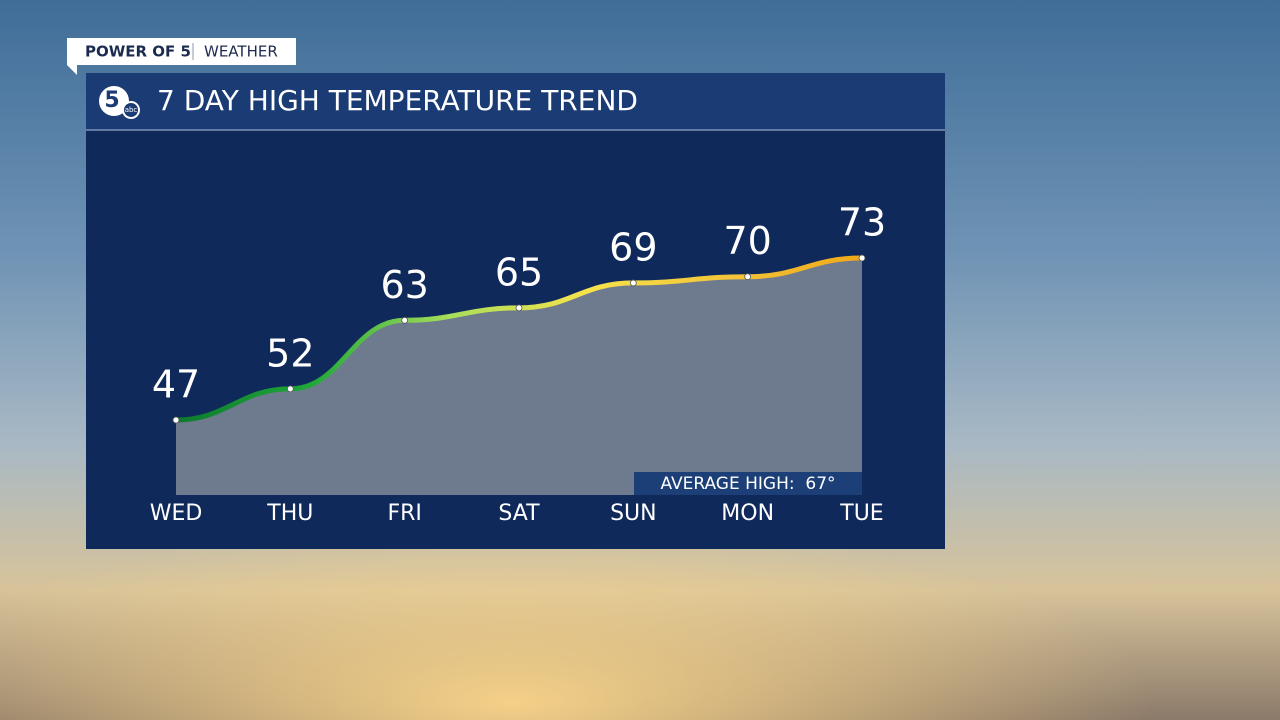 The width and height of the screenshot is (1280, 720). What do you see at coordinates (747, 241) in the screenshot?
I see `value-label: 70` at bounding box center [747, 241].